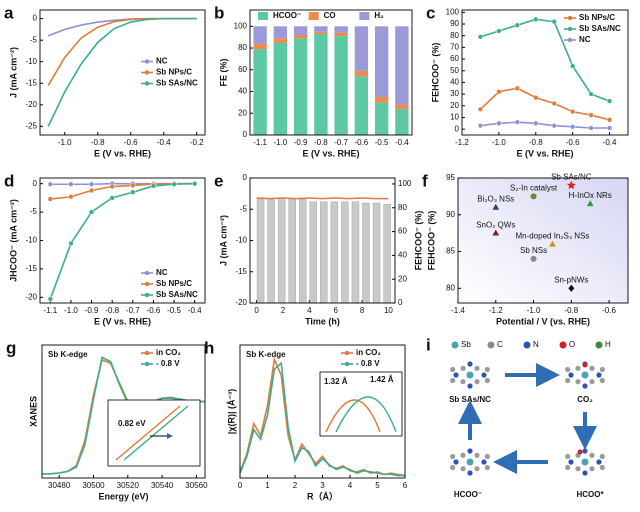 The width and height of the screenshot is (640, 512). Describe the element at coordinates (450, 177) in the screenshot. I see `y-tick-label: 95` at that location.